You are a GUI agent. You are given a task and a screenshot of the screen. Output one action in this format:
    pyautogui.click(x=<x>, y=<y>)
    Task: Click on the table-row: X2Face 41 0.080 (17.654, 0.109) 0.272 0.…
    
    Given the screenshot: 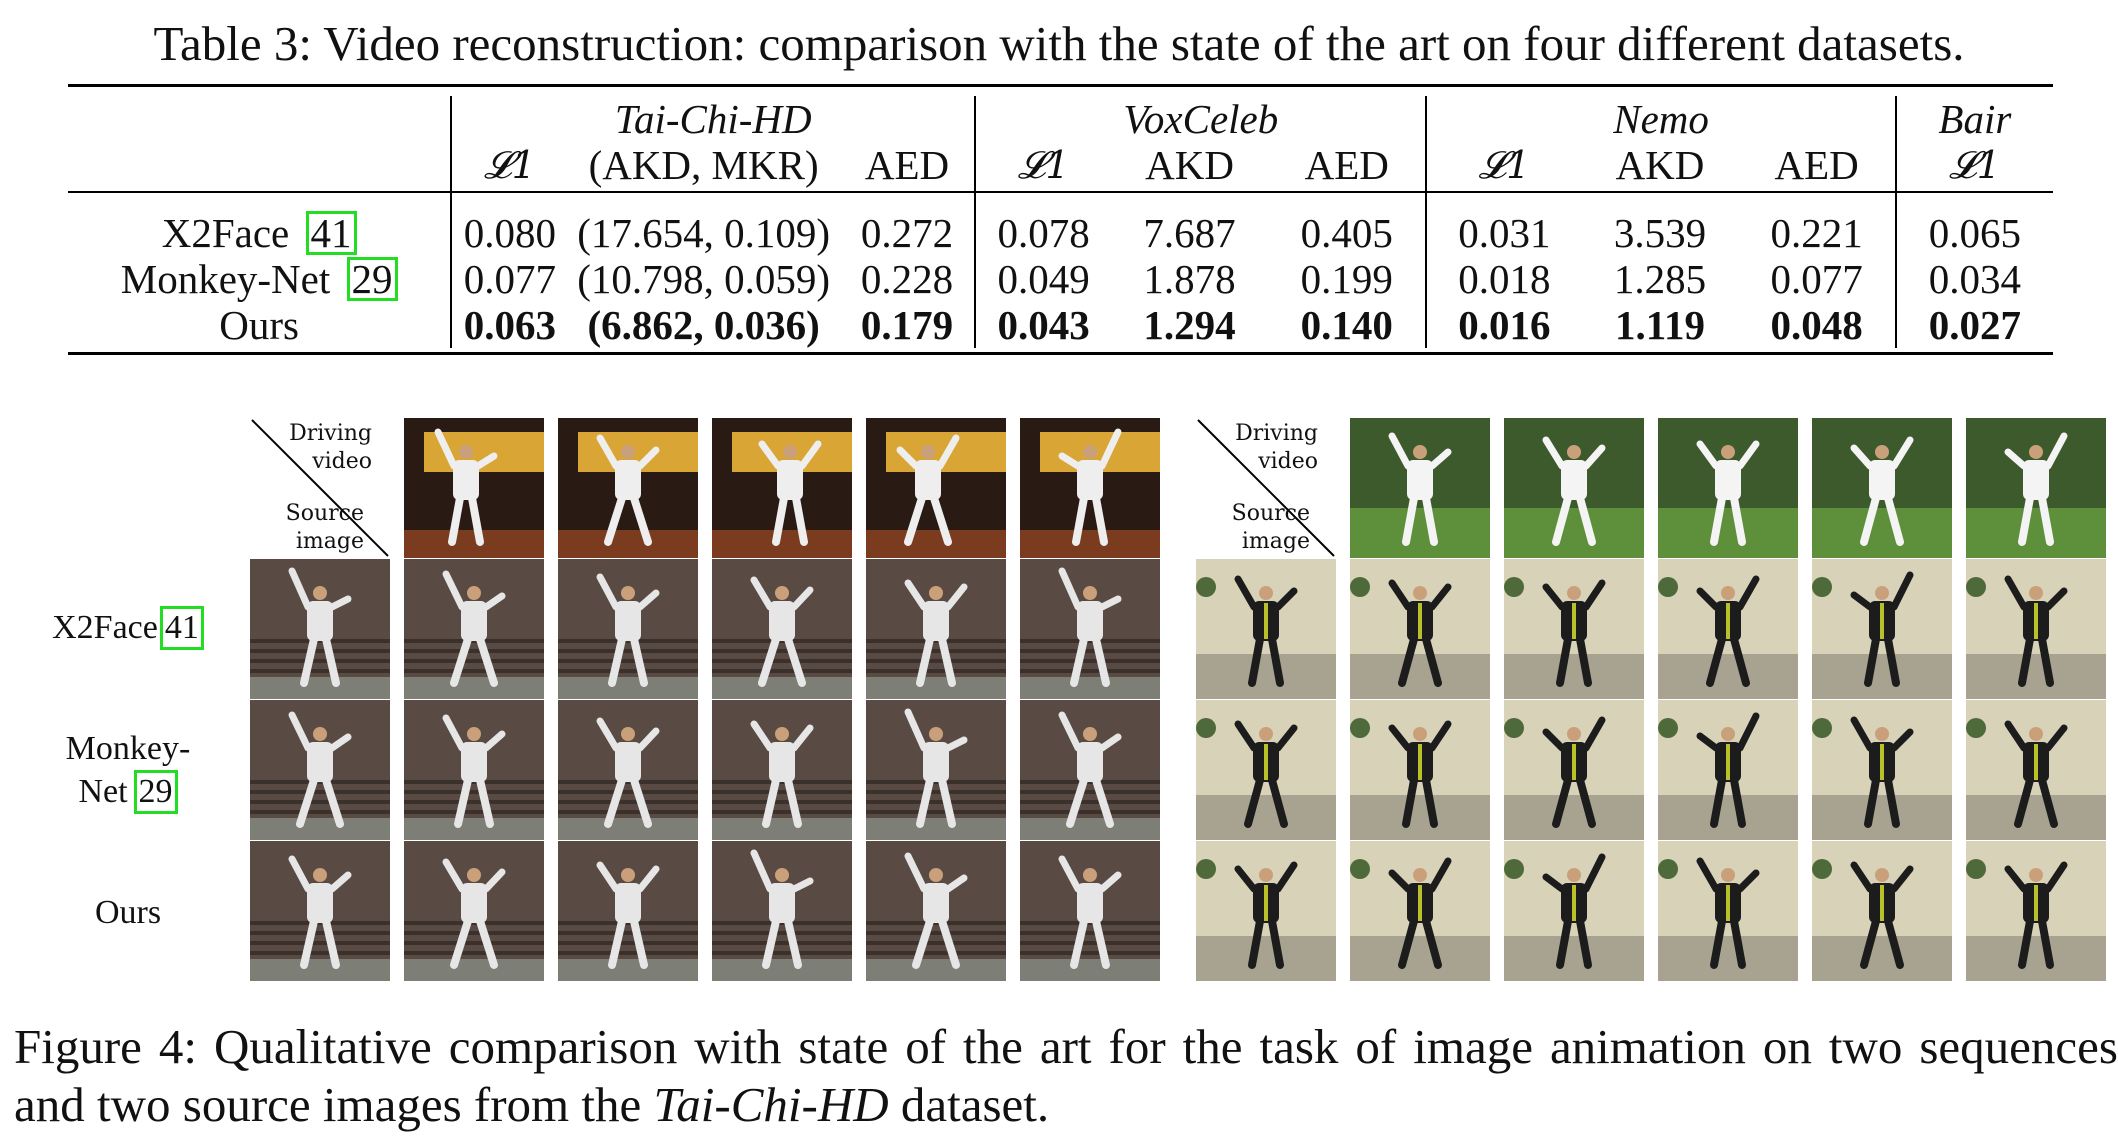 What is the action you would take?
    pyautogui.click(x=1060, y=226)
    